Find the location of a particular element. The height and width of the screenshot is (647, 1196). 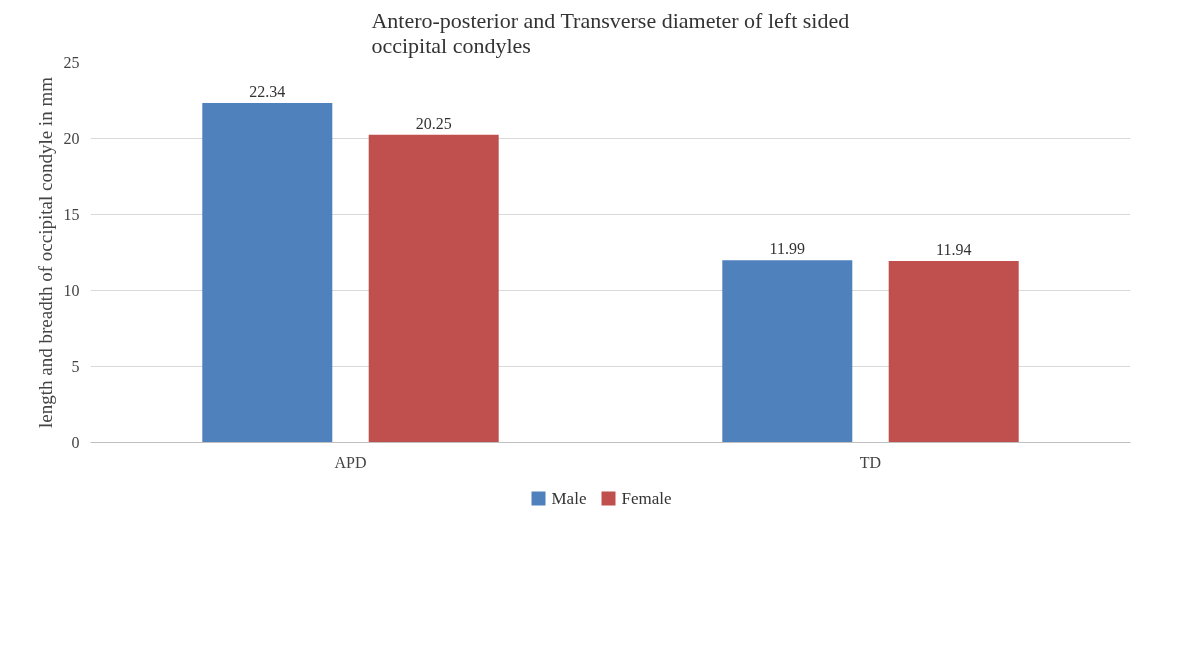

data-label: 20.25 is located at coordinates (433, 123).